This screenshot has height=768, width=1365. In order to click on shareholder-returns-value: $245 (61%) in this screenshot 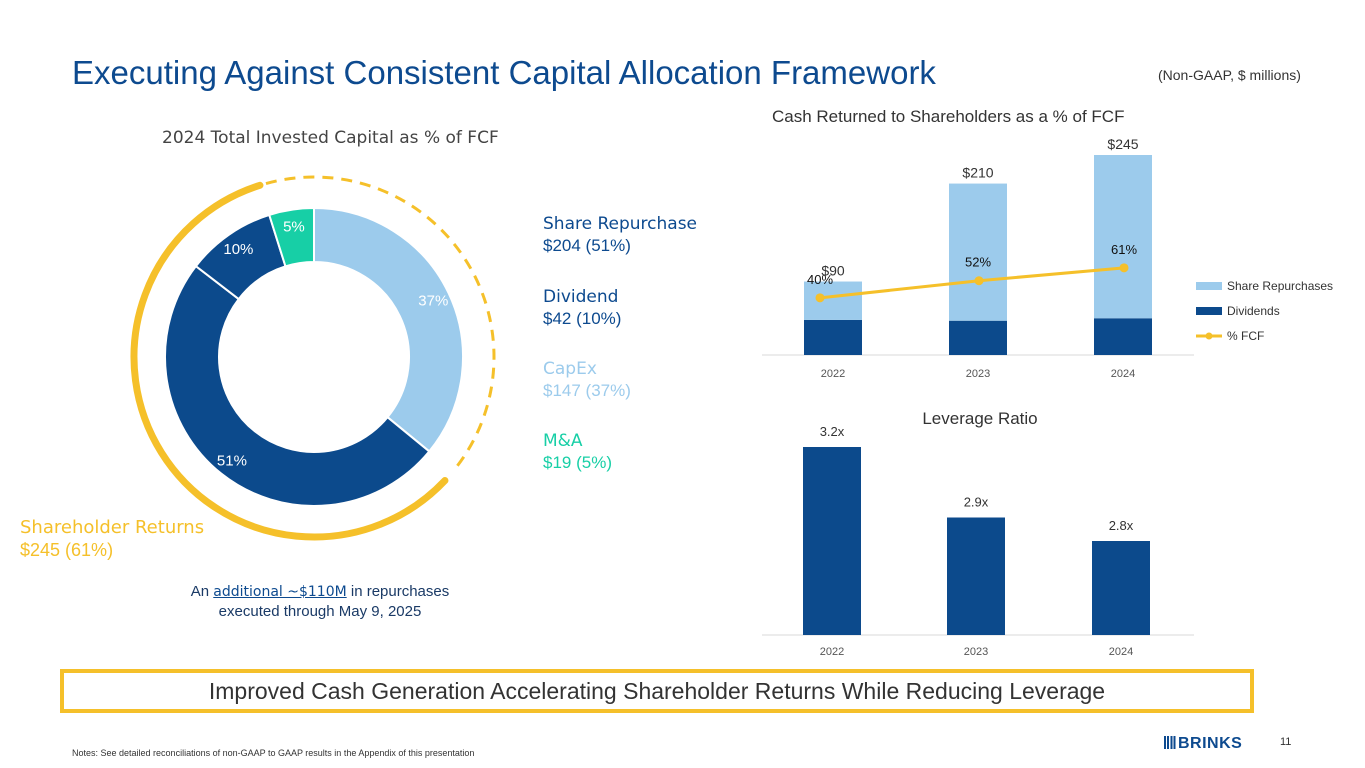, I will do `click(67, 550)`.